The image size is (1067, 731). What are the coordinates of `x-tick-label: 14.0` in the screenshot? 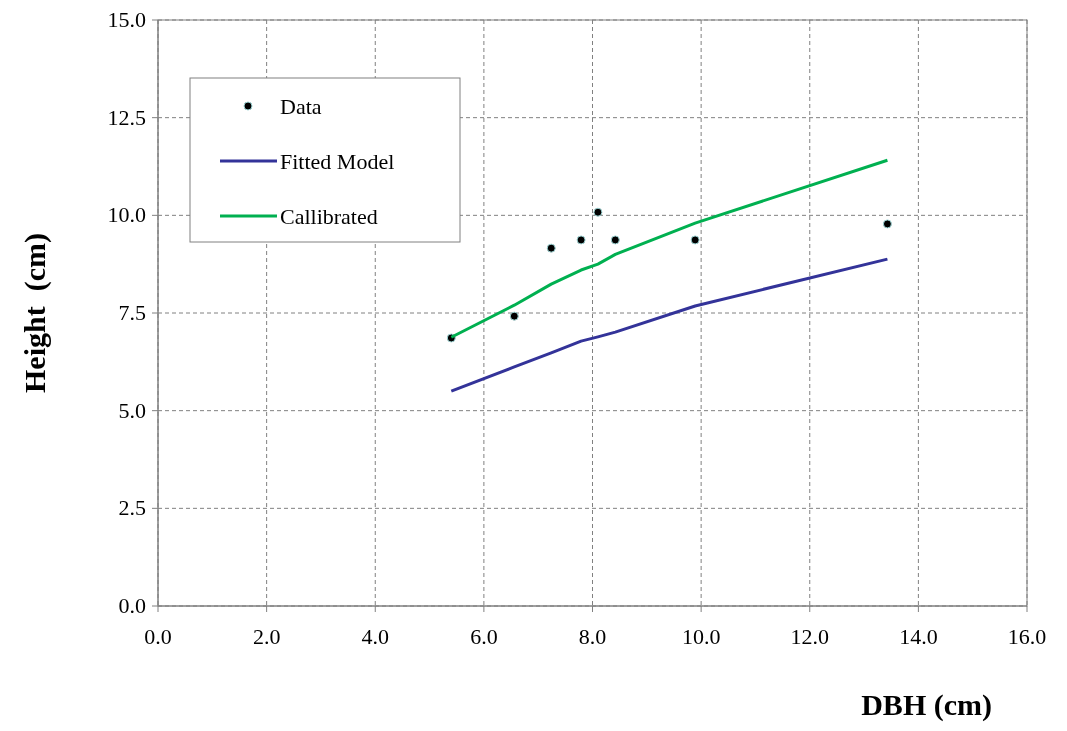 It's located at (918, 636).